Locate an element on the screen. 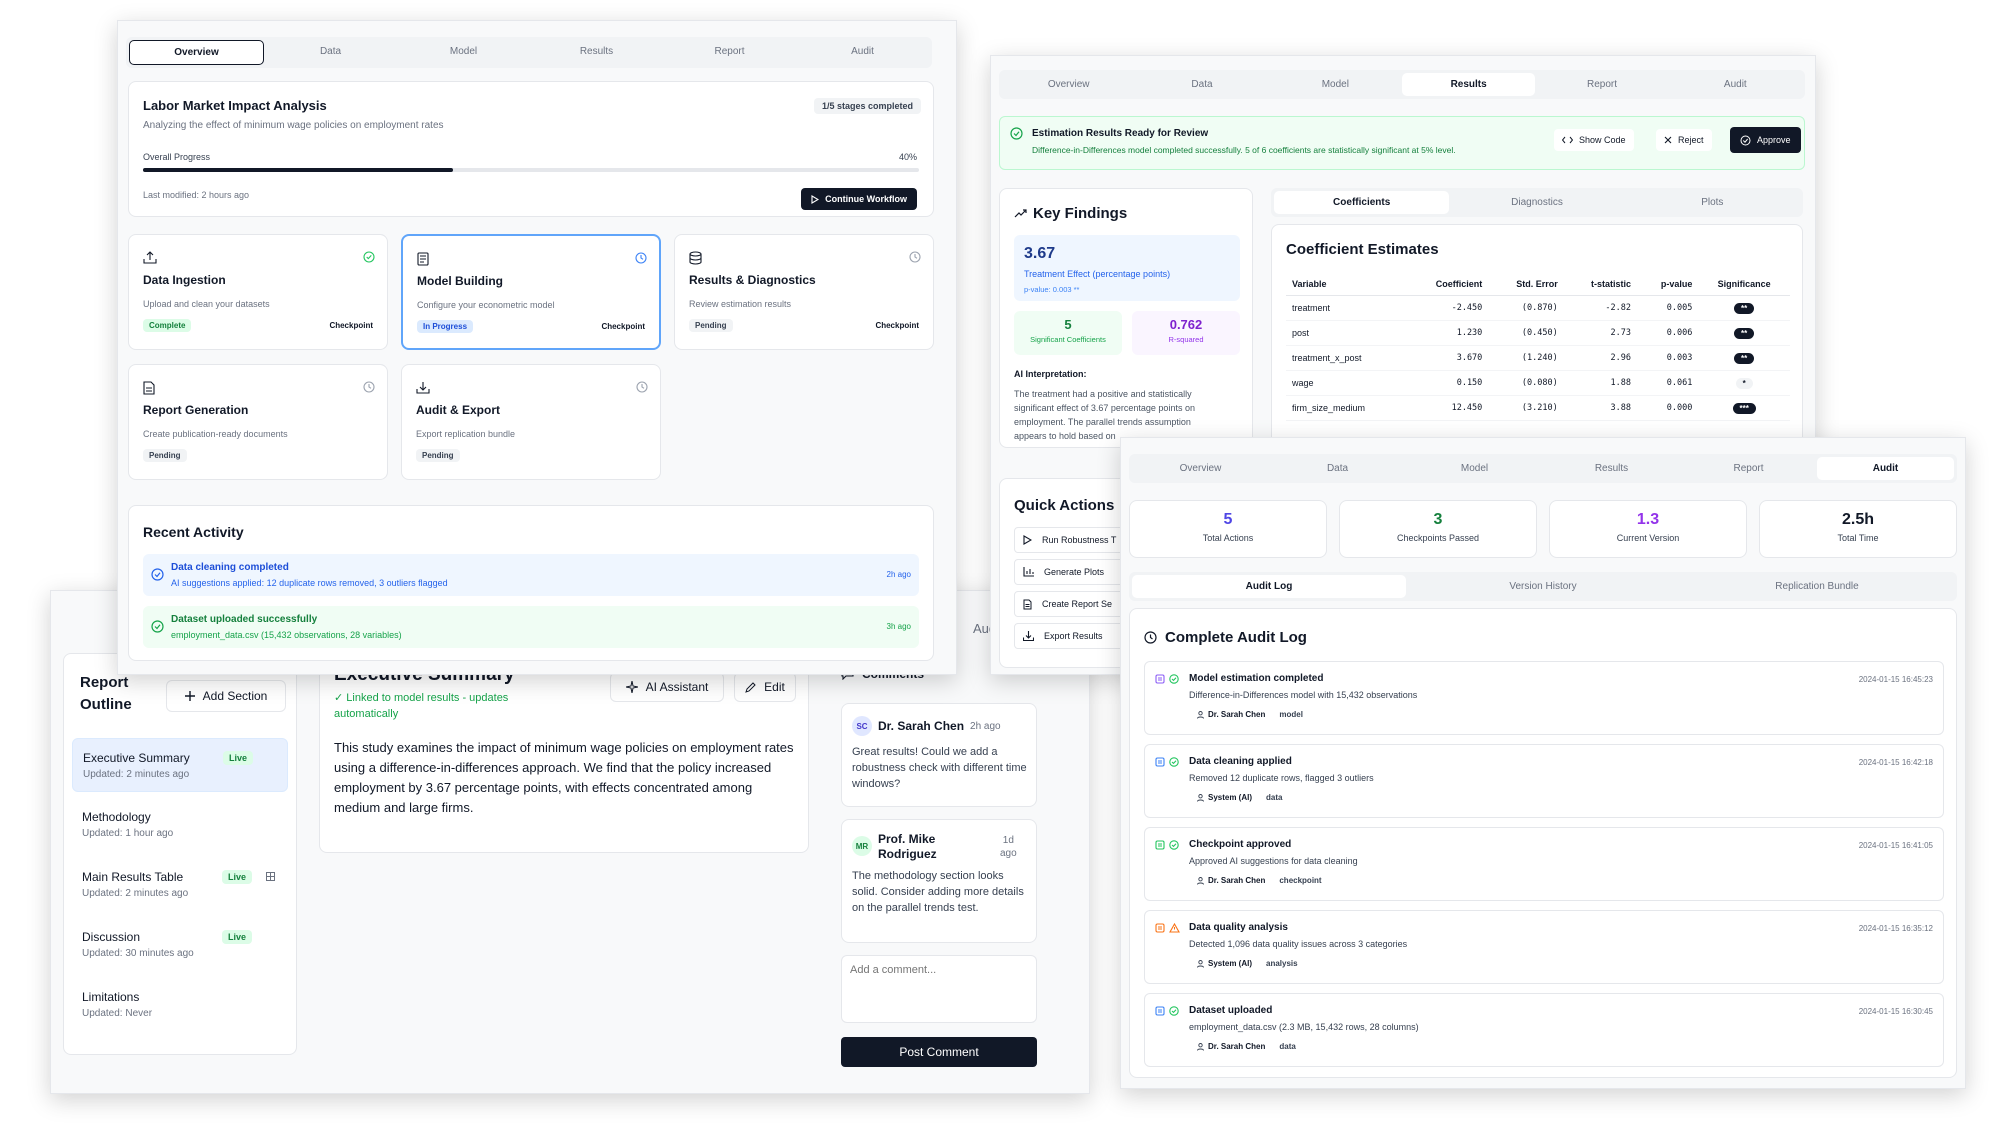 This screenshot has width=1999, height=1124. post-comment-button: Post Comment is located at coordinates (939, 1052).